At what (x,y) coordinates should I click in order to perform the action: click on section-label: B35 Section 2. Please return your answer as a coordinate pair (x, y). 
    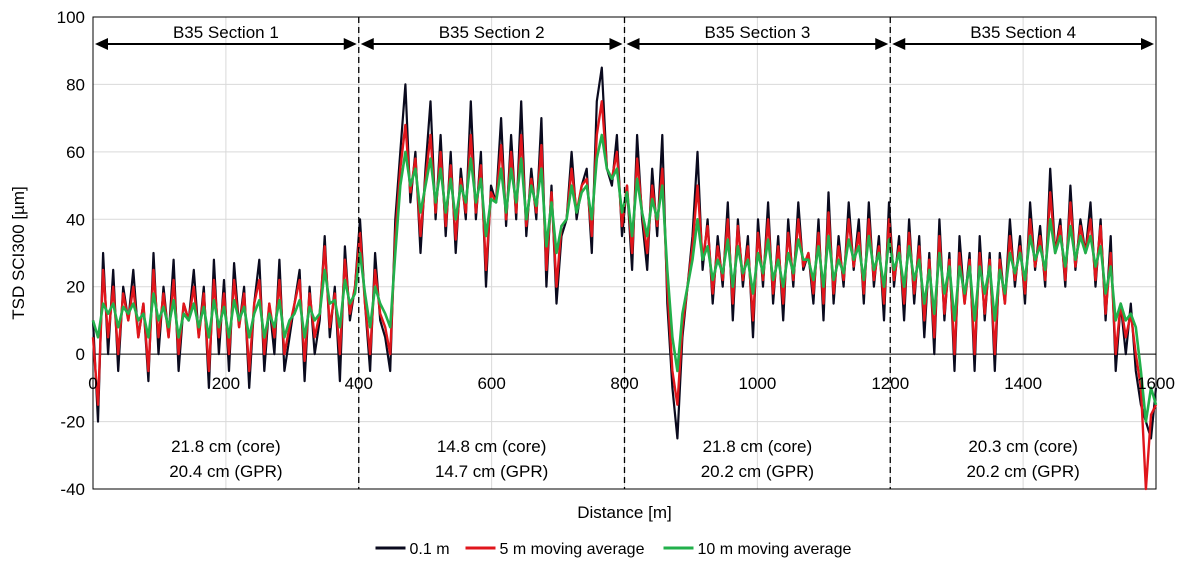
    Looking at the image, I should click on (492, 32).